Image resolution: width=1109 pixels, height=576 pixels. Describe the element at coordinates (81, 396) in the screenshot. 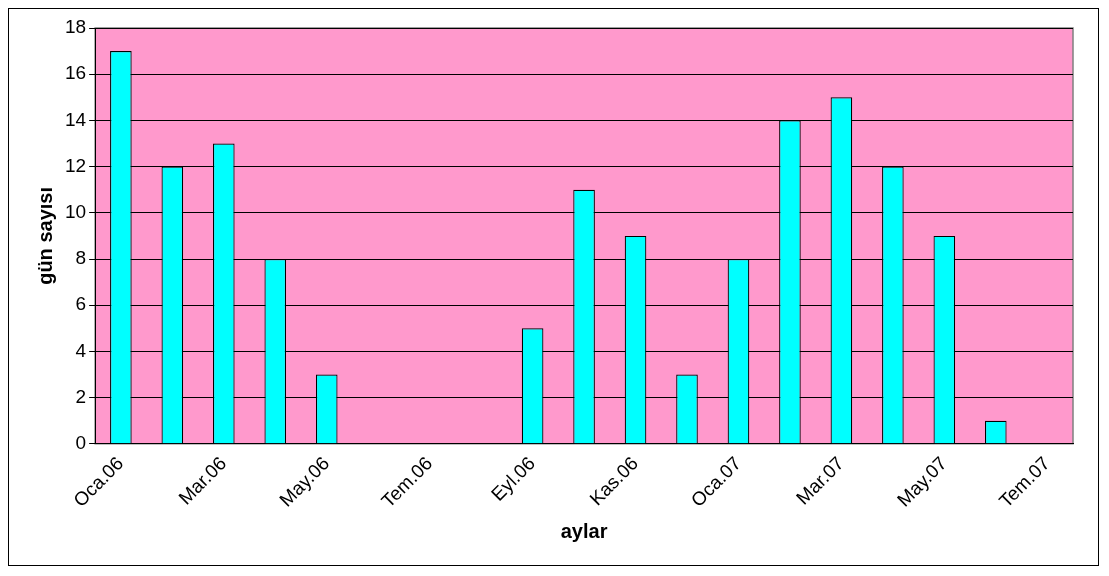

I see `y-tick-label: 2` at that location.